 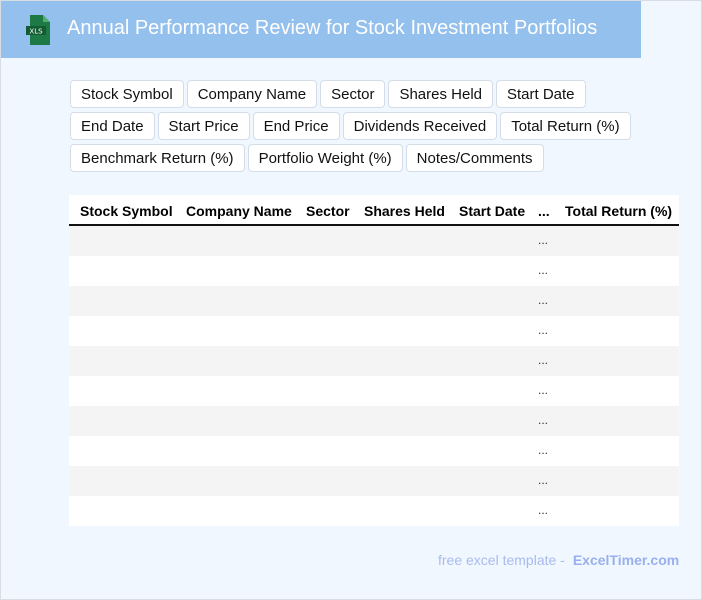 What do you see at coordinates (404, 211) in the screenshot?
I see `column-header: Shares Held` at bounding box center [404, 211].